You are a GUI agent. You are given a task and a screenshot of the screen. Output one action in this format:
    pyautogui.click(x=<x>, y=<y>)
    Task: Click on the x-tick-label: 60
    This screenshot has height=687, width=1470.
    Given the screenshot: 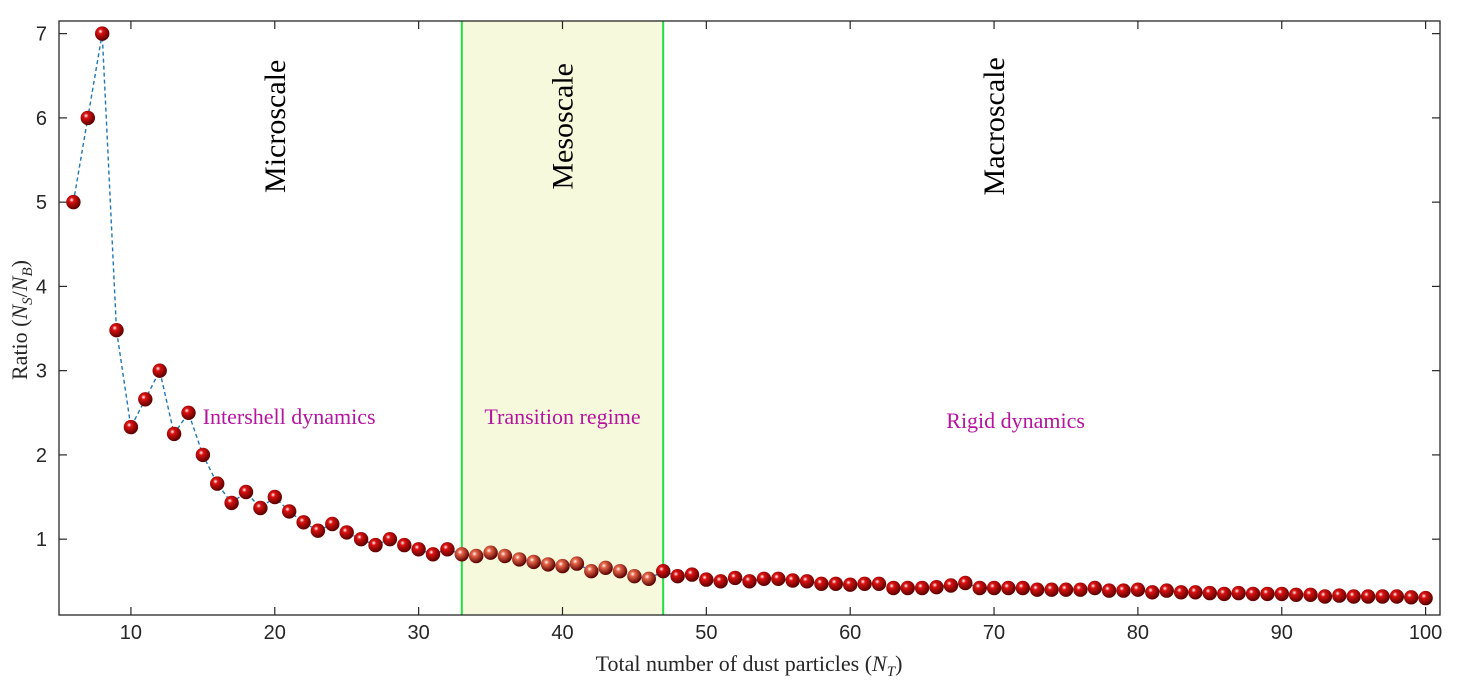 What is the action you would take?
    pyautogui.click(x=850, y=633)
    